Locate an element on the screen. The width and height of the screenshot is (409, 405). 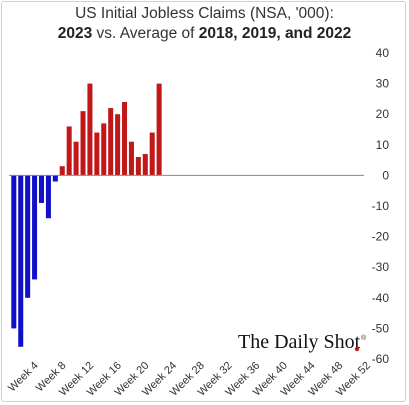
brand-dot-icon is located at coordinates (357, 349).